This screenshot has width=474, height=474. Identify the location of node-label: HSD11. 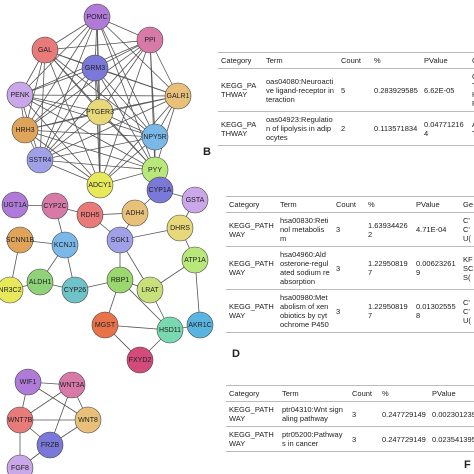
(170, 330).